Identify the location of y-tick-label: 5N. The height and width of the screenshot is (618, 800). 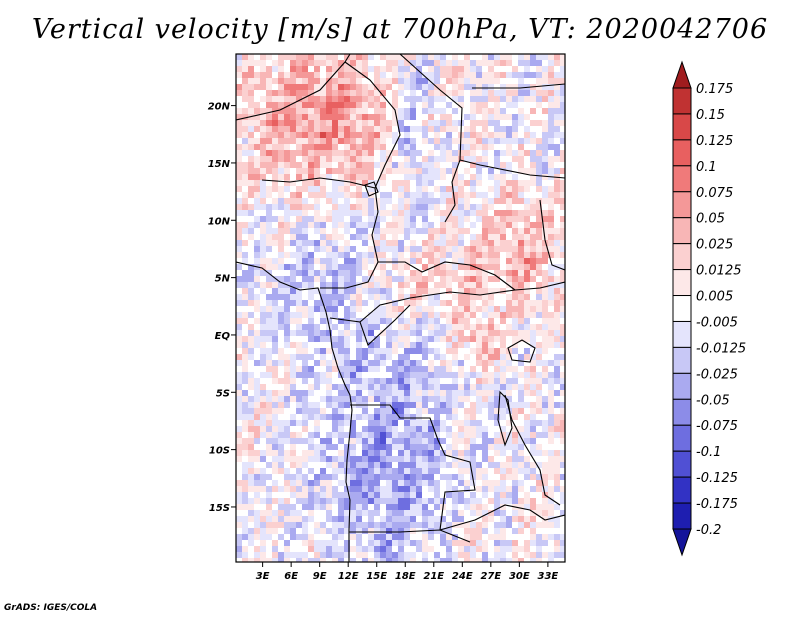
(223, 279).